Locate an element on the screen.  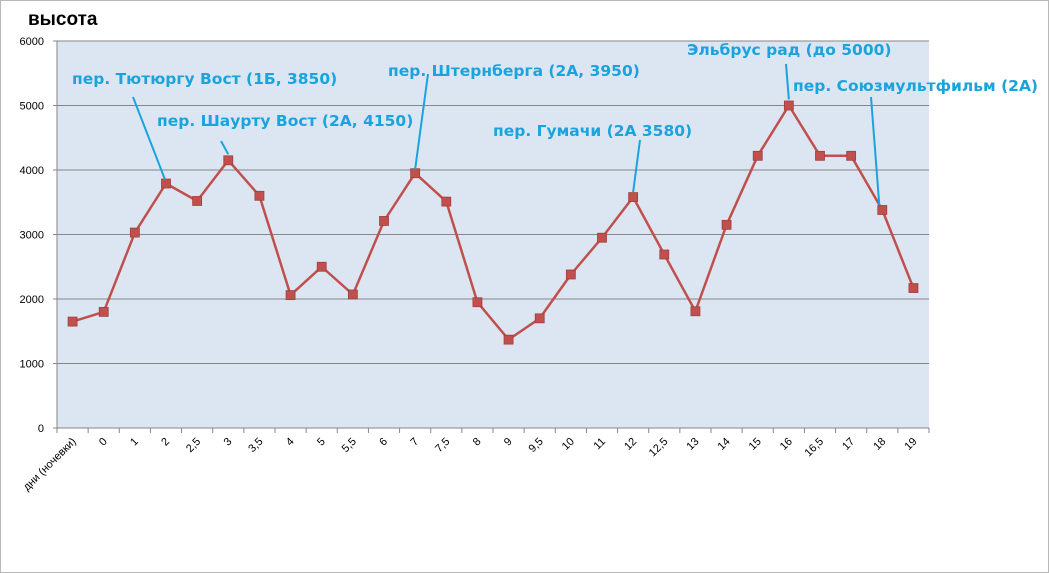
x-tick-label: 15 is located at coordinates (755, 444).